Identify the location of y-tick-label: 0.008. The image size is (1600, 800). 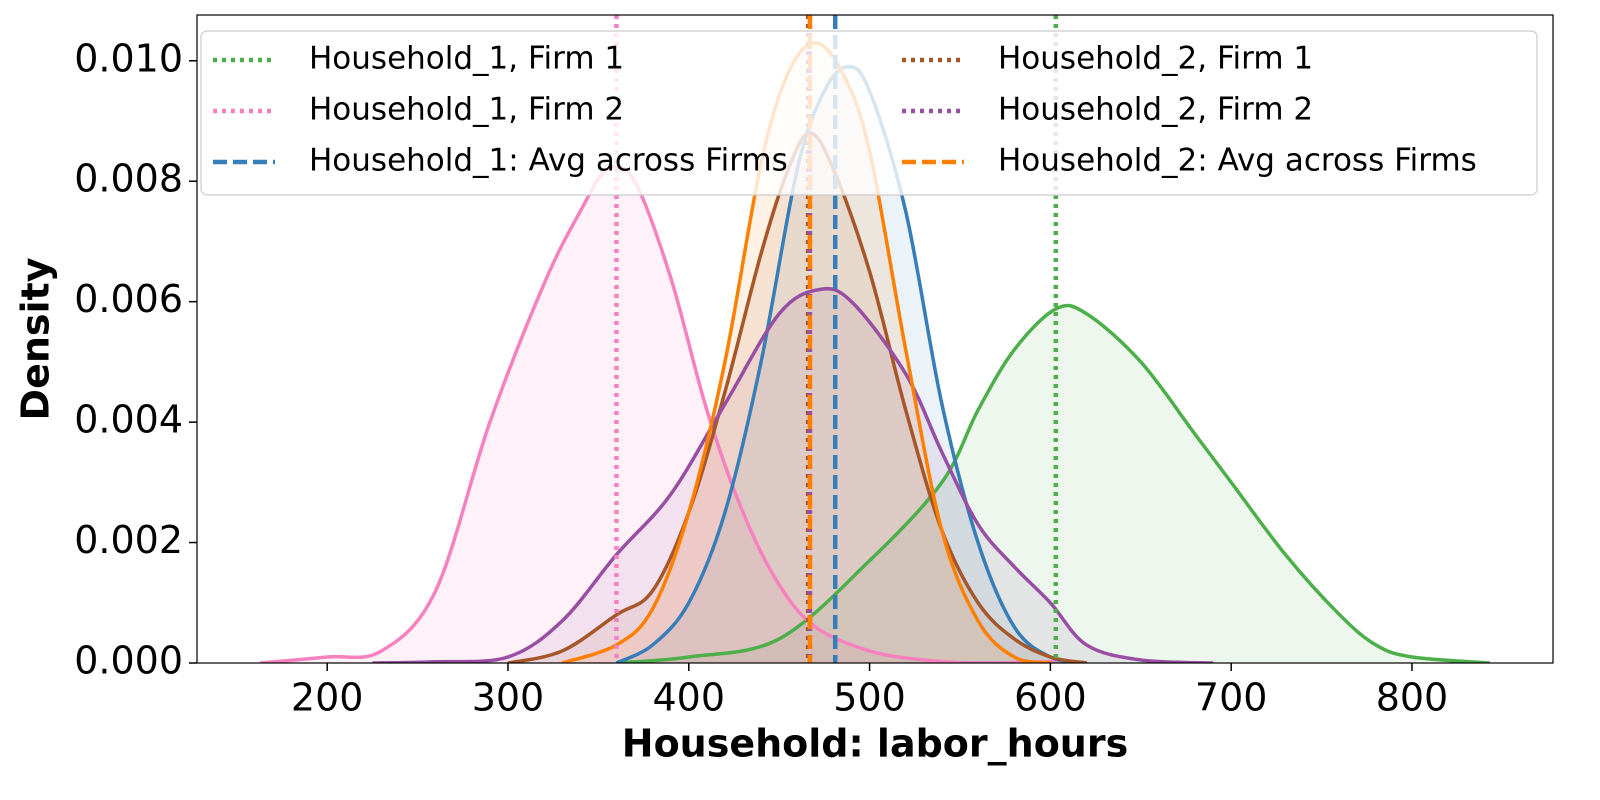
(128, 179).